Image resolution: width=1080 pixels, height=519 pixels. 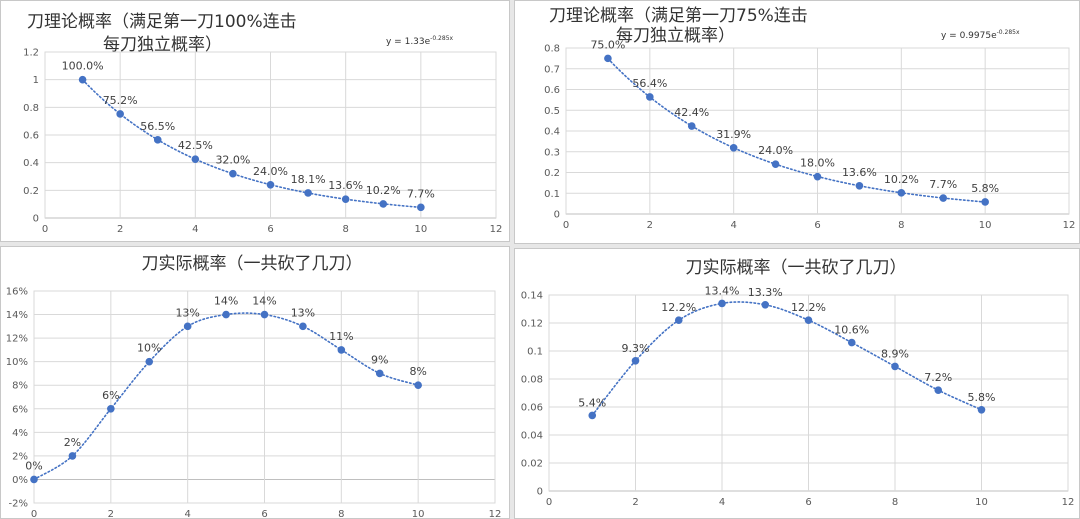 What do you see at coordinates (607, 44) in the screenshot?
I see `data-label: 75.0%` at bounding box center [607, 44].